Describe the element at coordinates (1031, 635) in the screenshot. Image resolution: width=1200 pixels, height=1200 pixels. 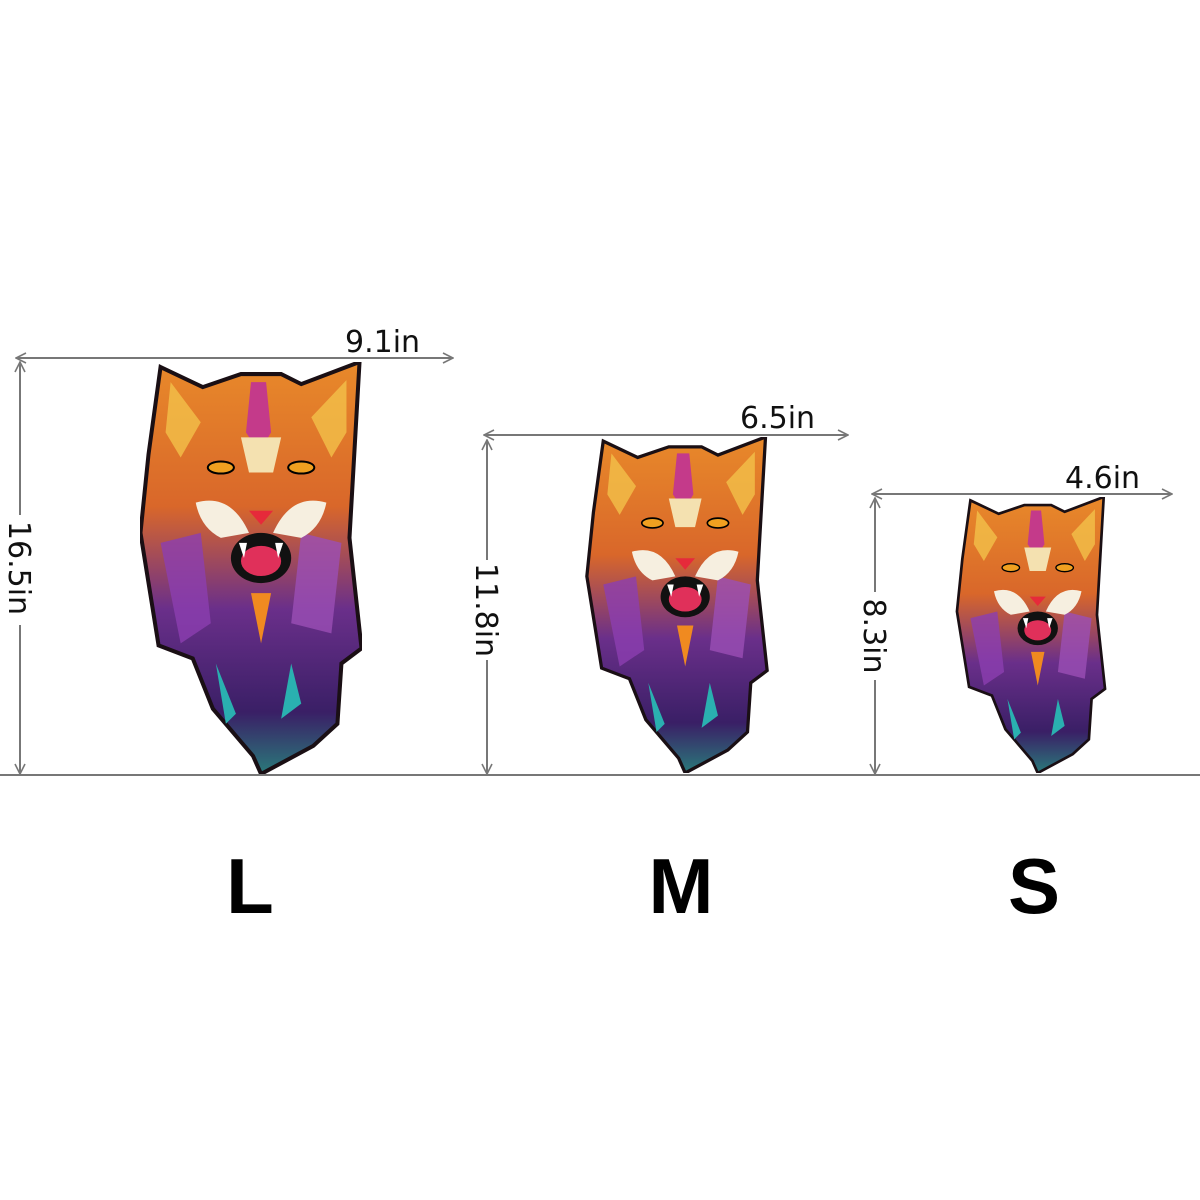
I see `puzzle-image-small` at that location.